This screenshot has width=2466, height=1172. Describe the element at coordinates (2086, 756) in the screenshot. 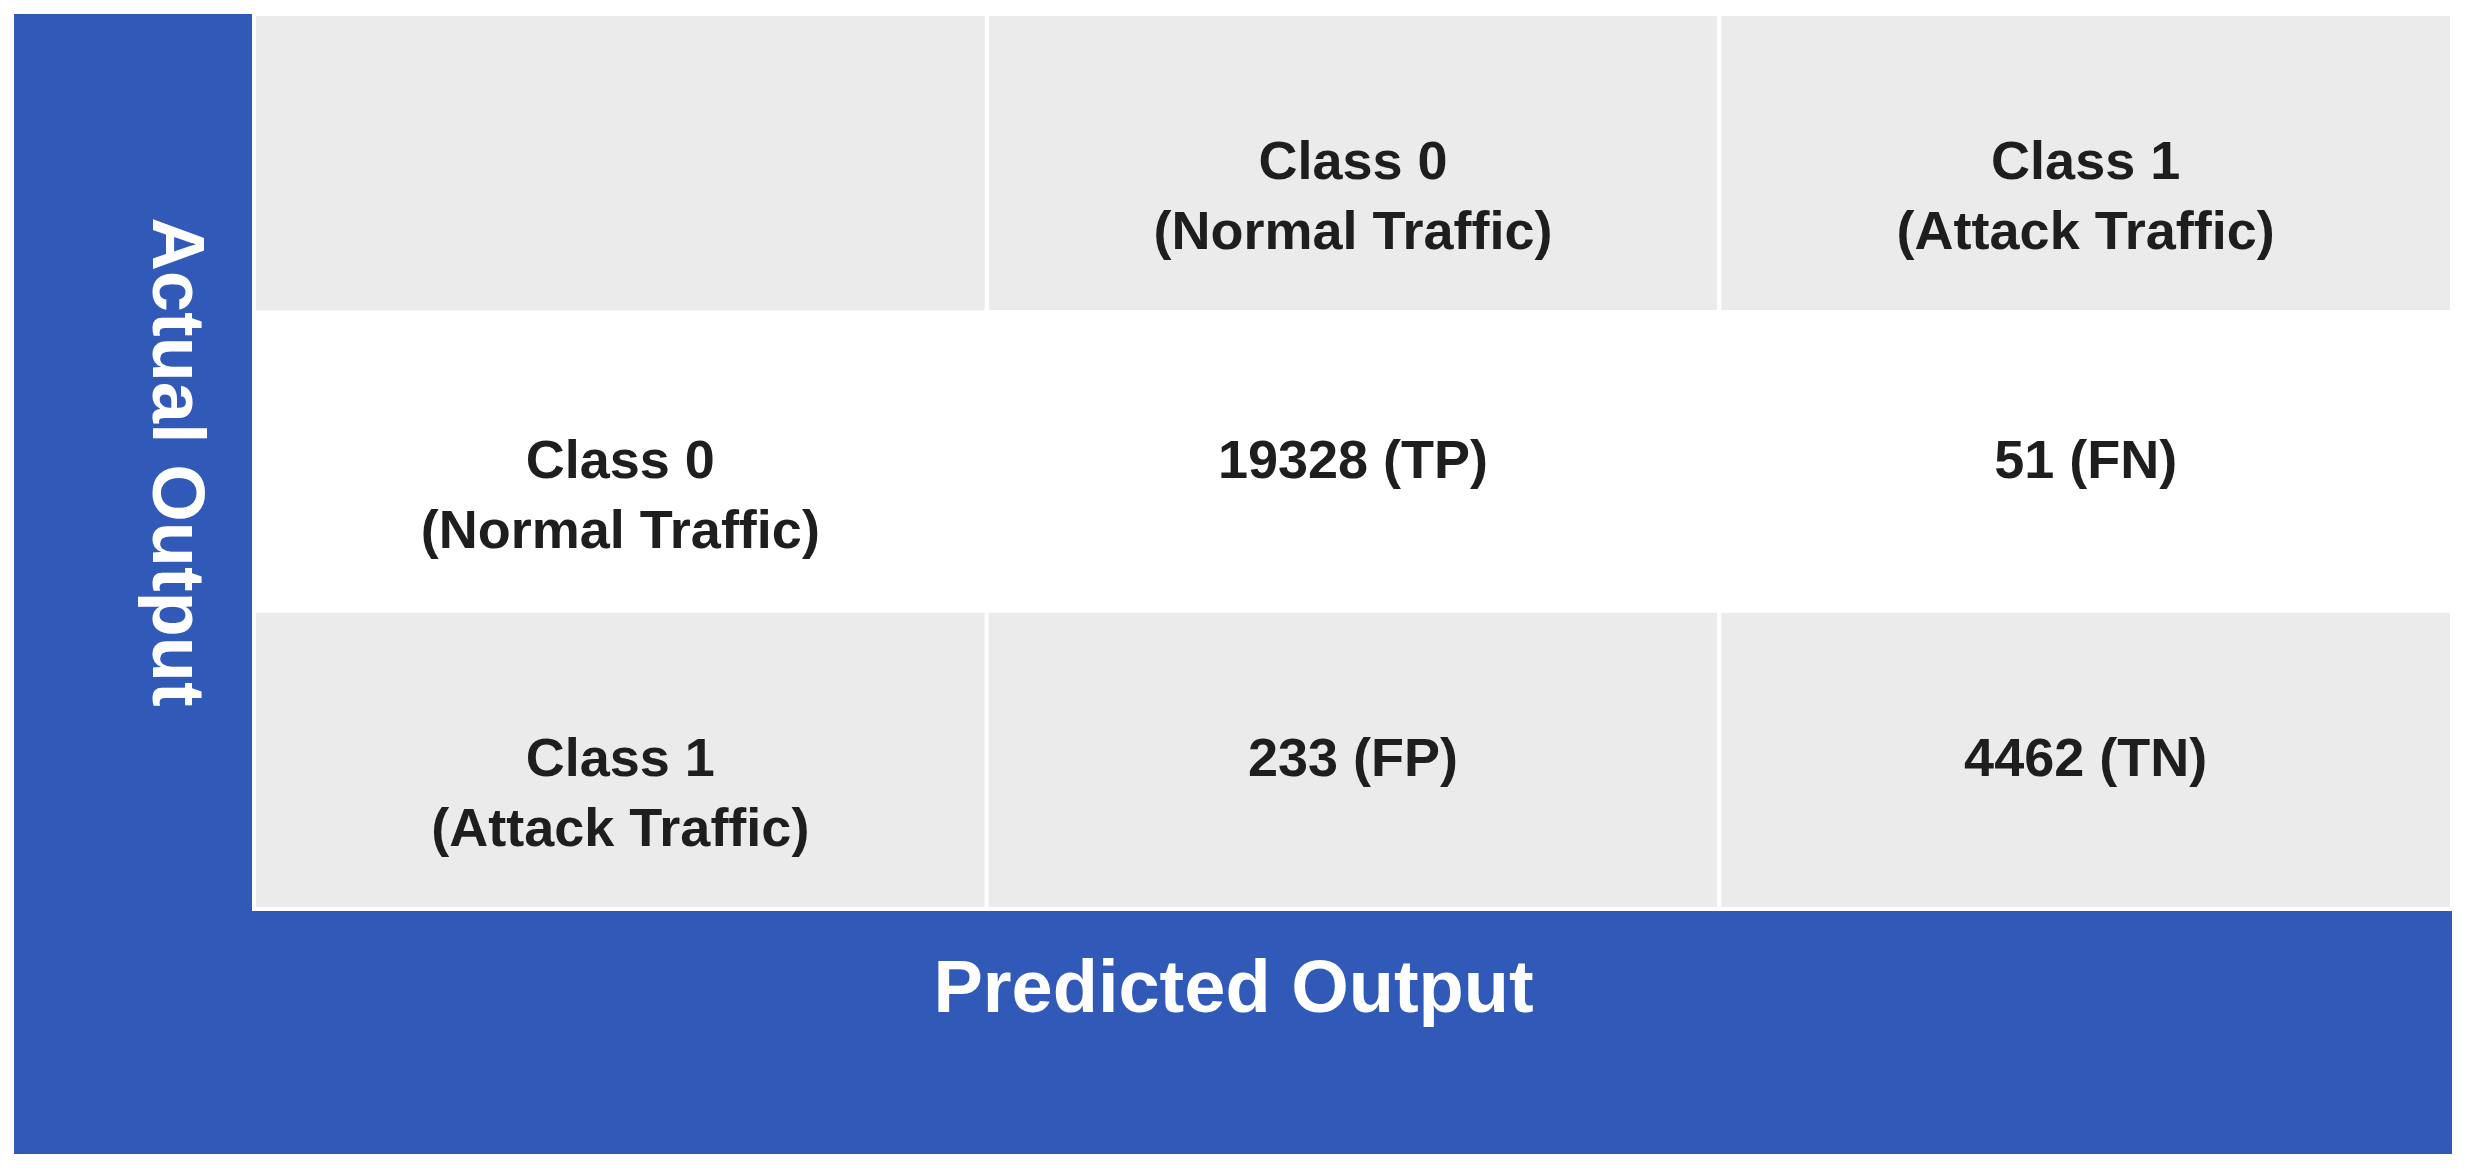

I see `data-label: 4462 (TN)` at that location.